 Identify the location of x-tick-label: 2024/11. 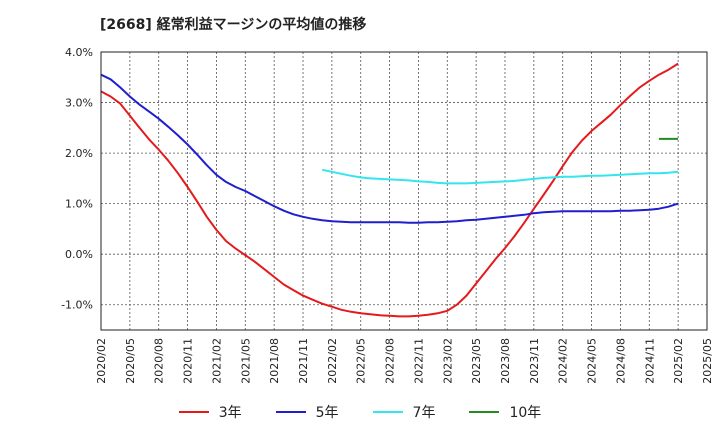
(649, 361).